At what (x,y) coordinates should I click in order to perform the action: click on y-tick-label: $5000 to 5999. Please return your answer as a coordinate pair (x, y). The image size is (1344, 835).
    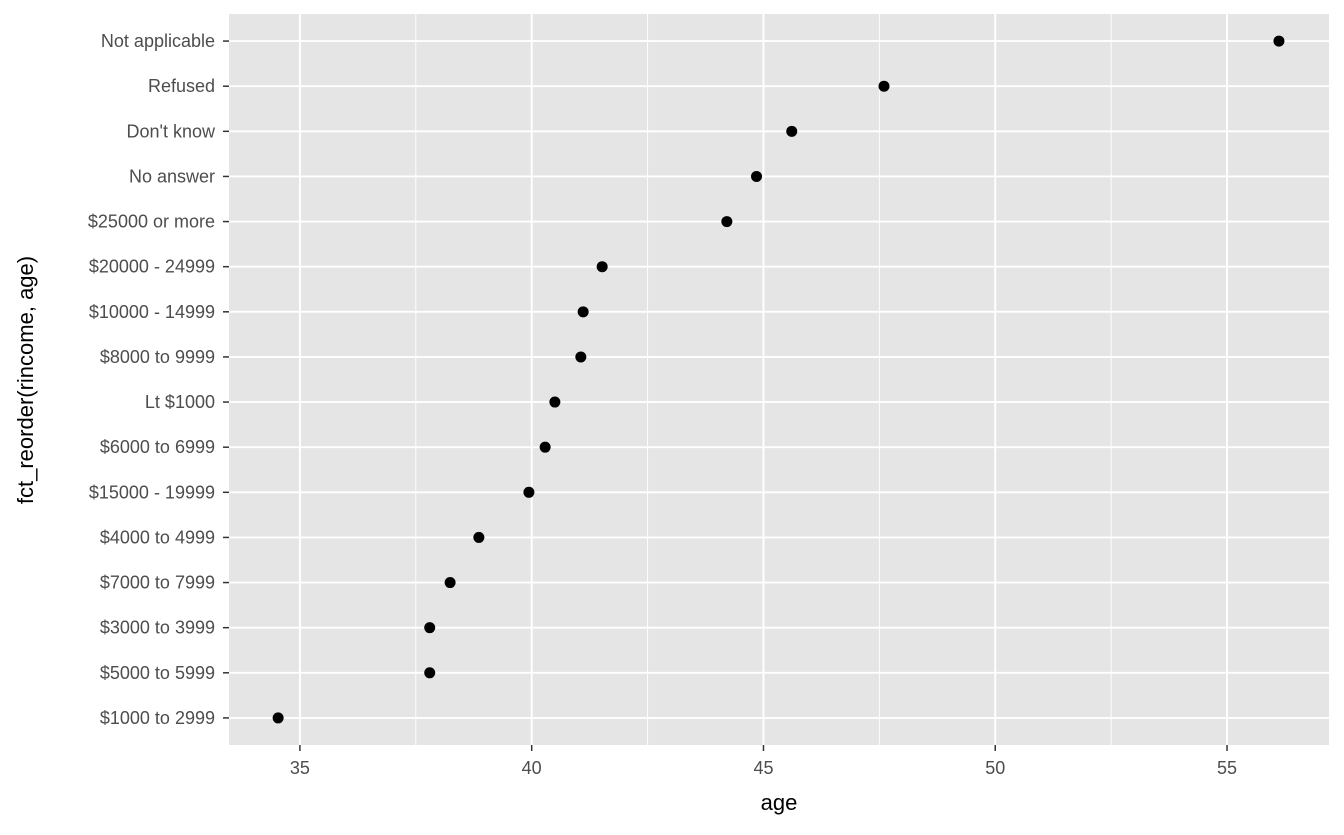
    Looking at the image, I should click on (157, 673).